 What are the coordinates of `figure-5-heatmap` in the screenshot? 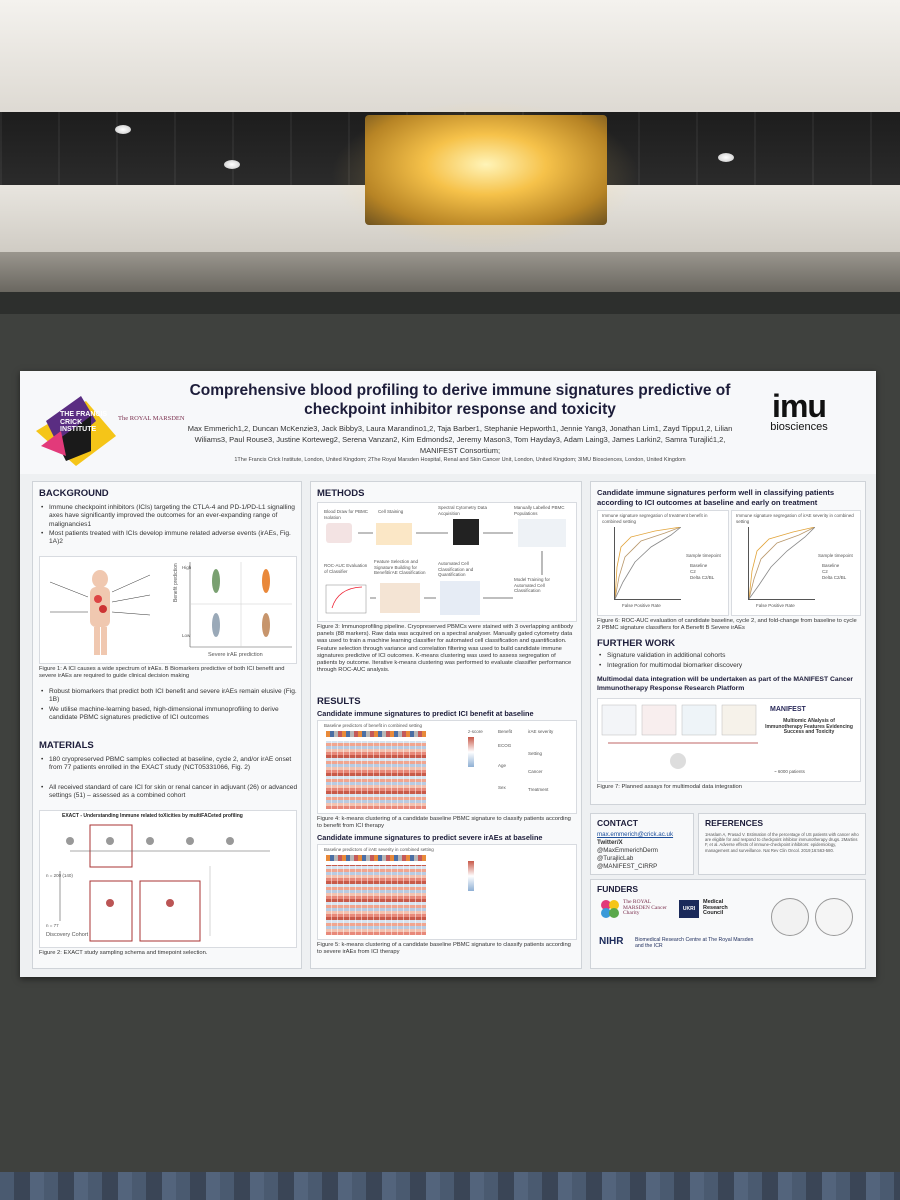 It's located at (376, 900).